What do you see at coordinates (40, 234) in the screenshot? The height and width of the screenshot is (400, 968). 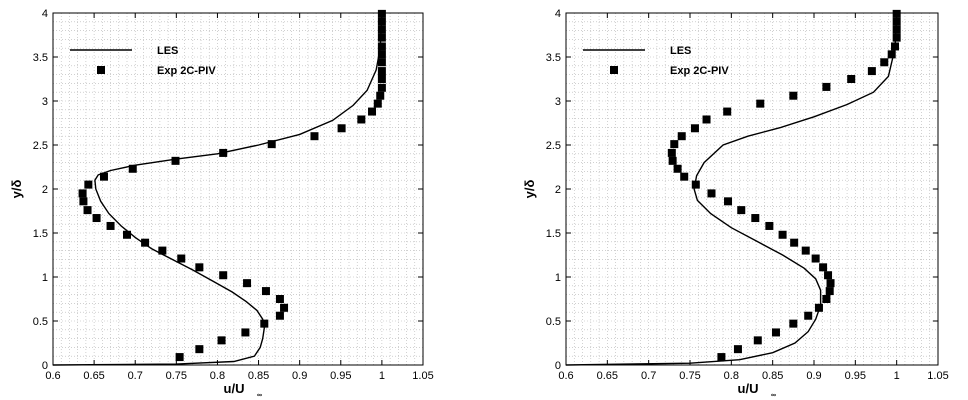 I see `y-tick-label: 1.5` at bounding box center [40, 234].